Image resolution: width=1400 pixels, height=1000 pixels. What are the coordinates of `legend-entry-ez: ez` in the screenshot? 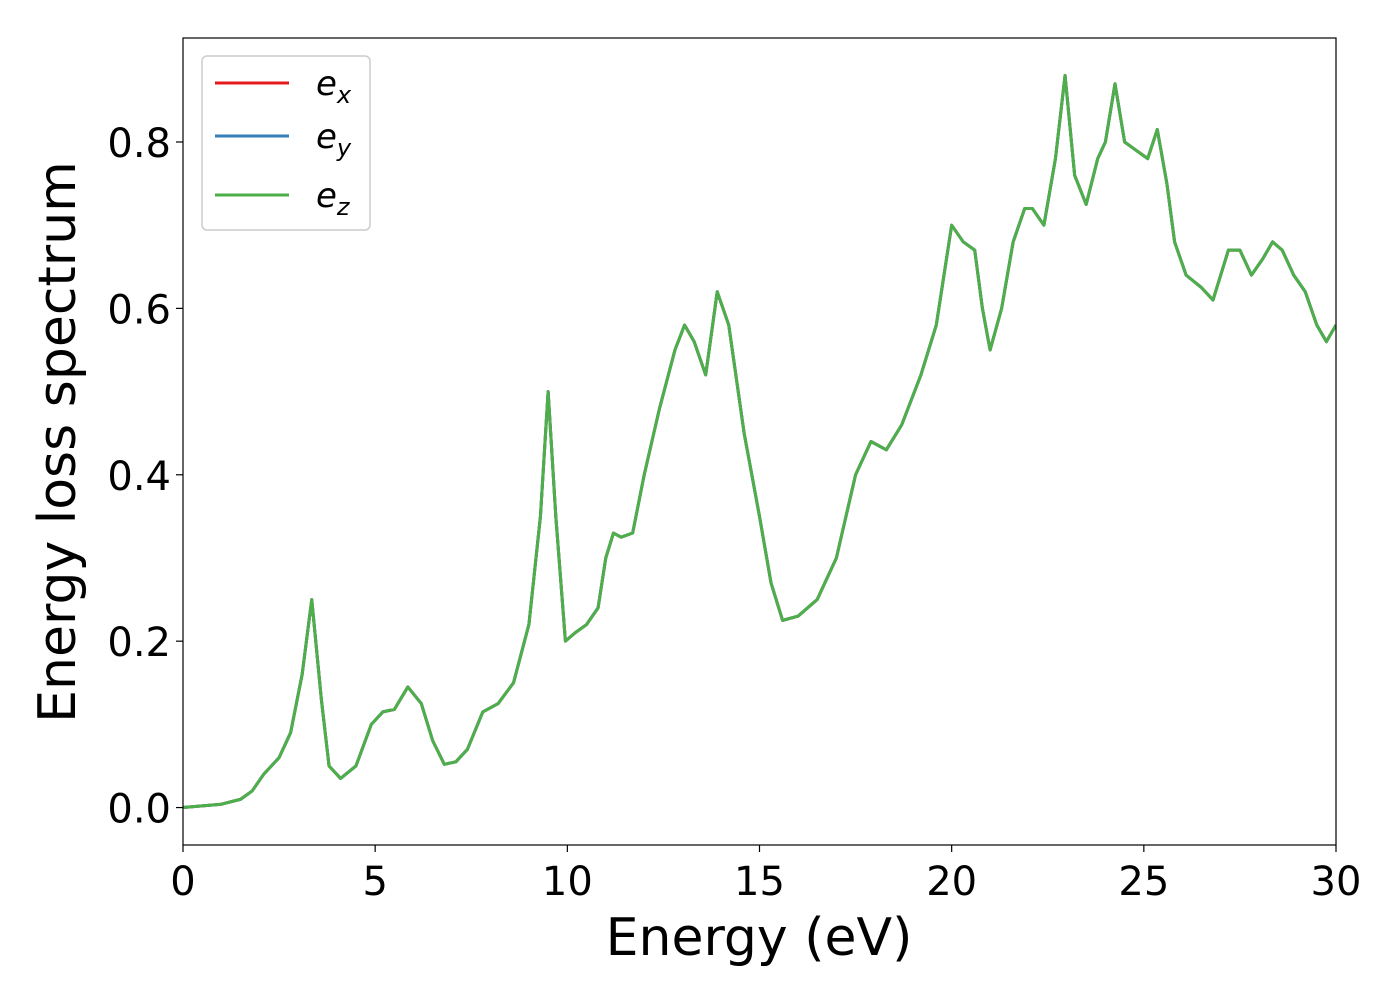 It's located at (283, 198).